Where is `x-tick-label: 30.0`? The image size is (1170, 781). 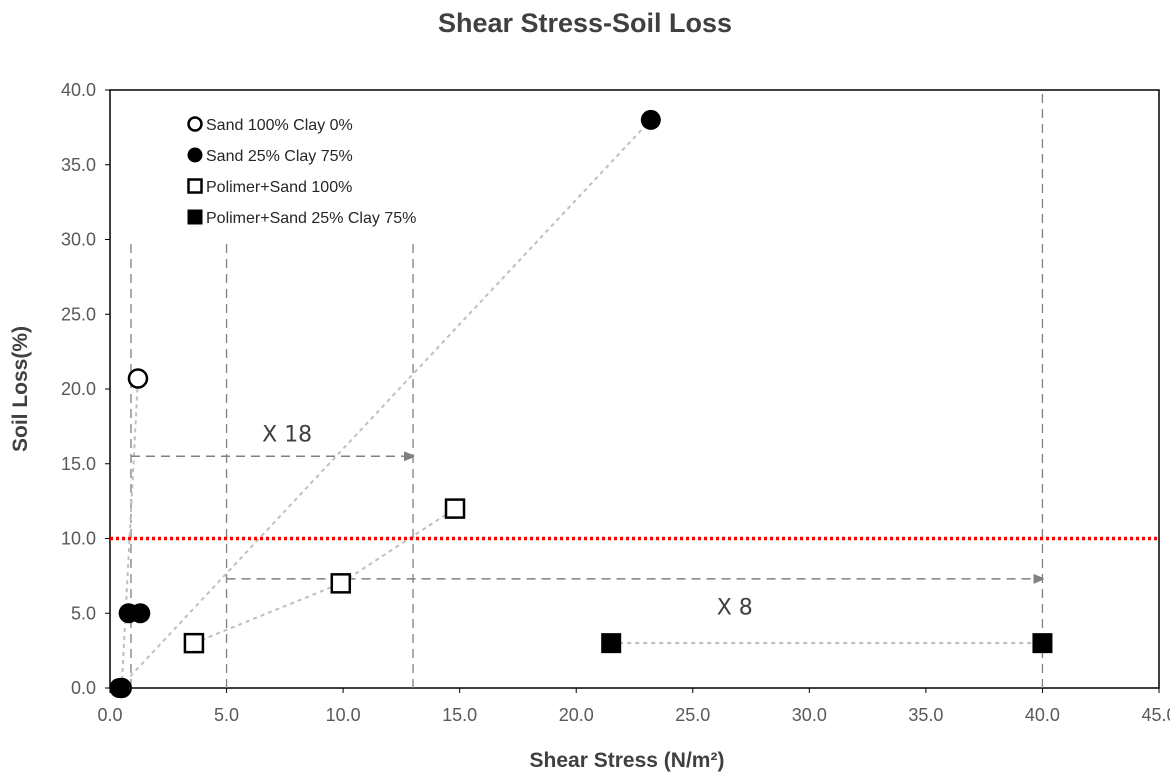 x-tick-label: 30.0 is located at coordinates (809, 715).